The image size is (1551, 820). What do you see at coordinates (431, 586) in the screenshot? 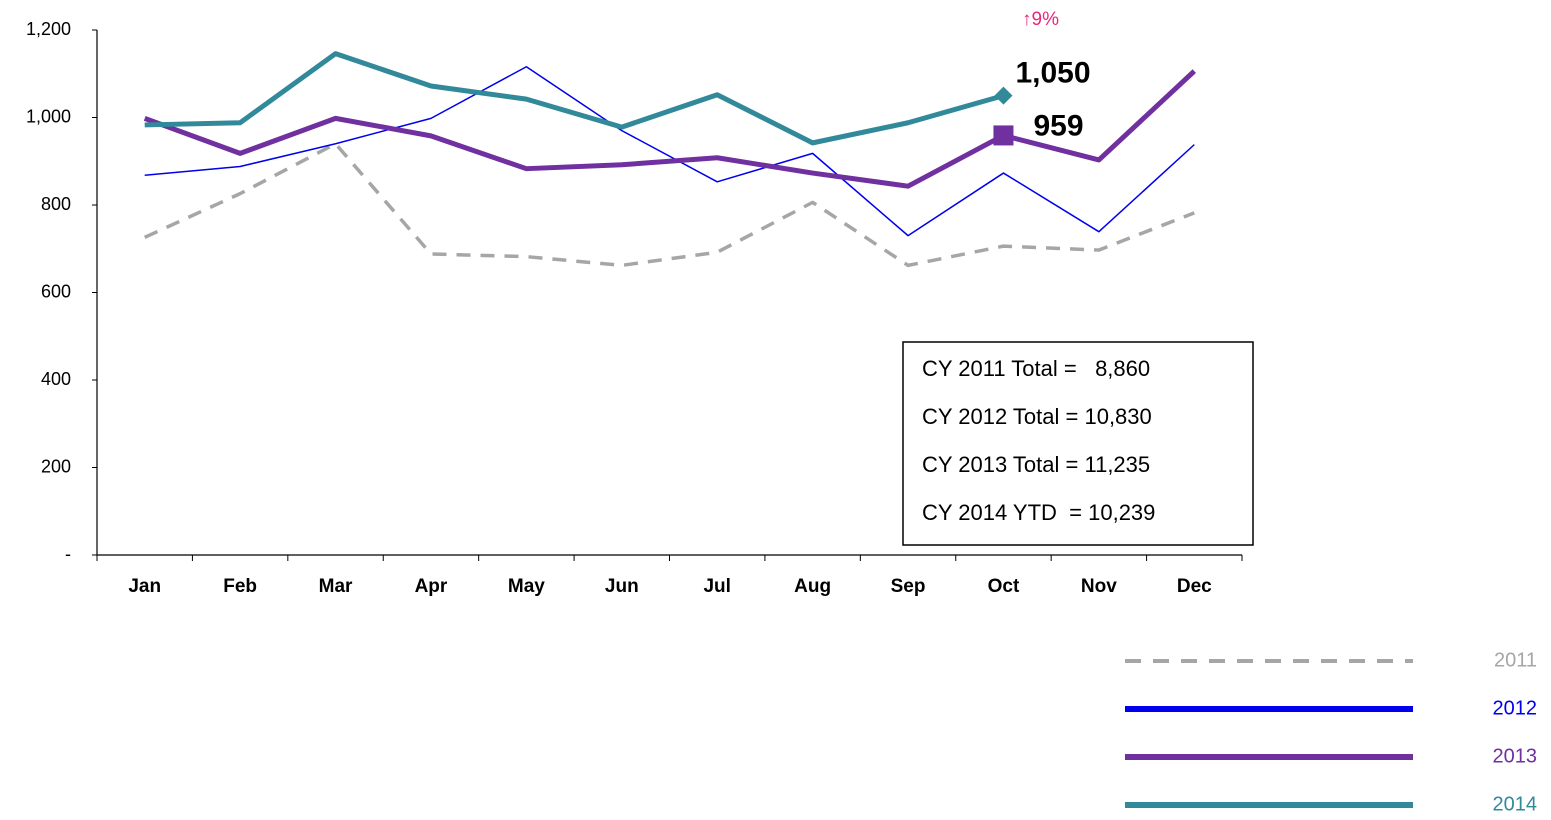
I see `x-tick-label: Apr` at bounding box center [431, 586].